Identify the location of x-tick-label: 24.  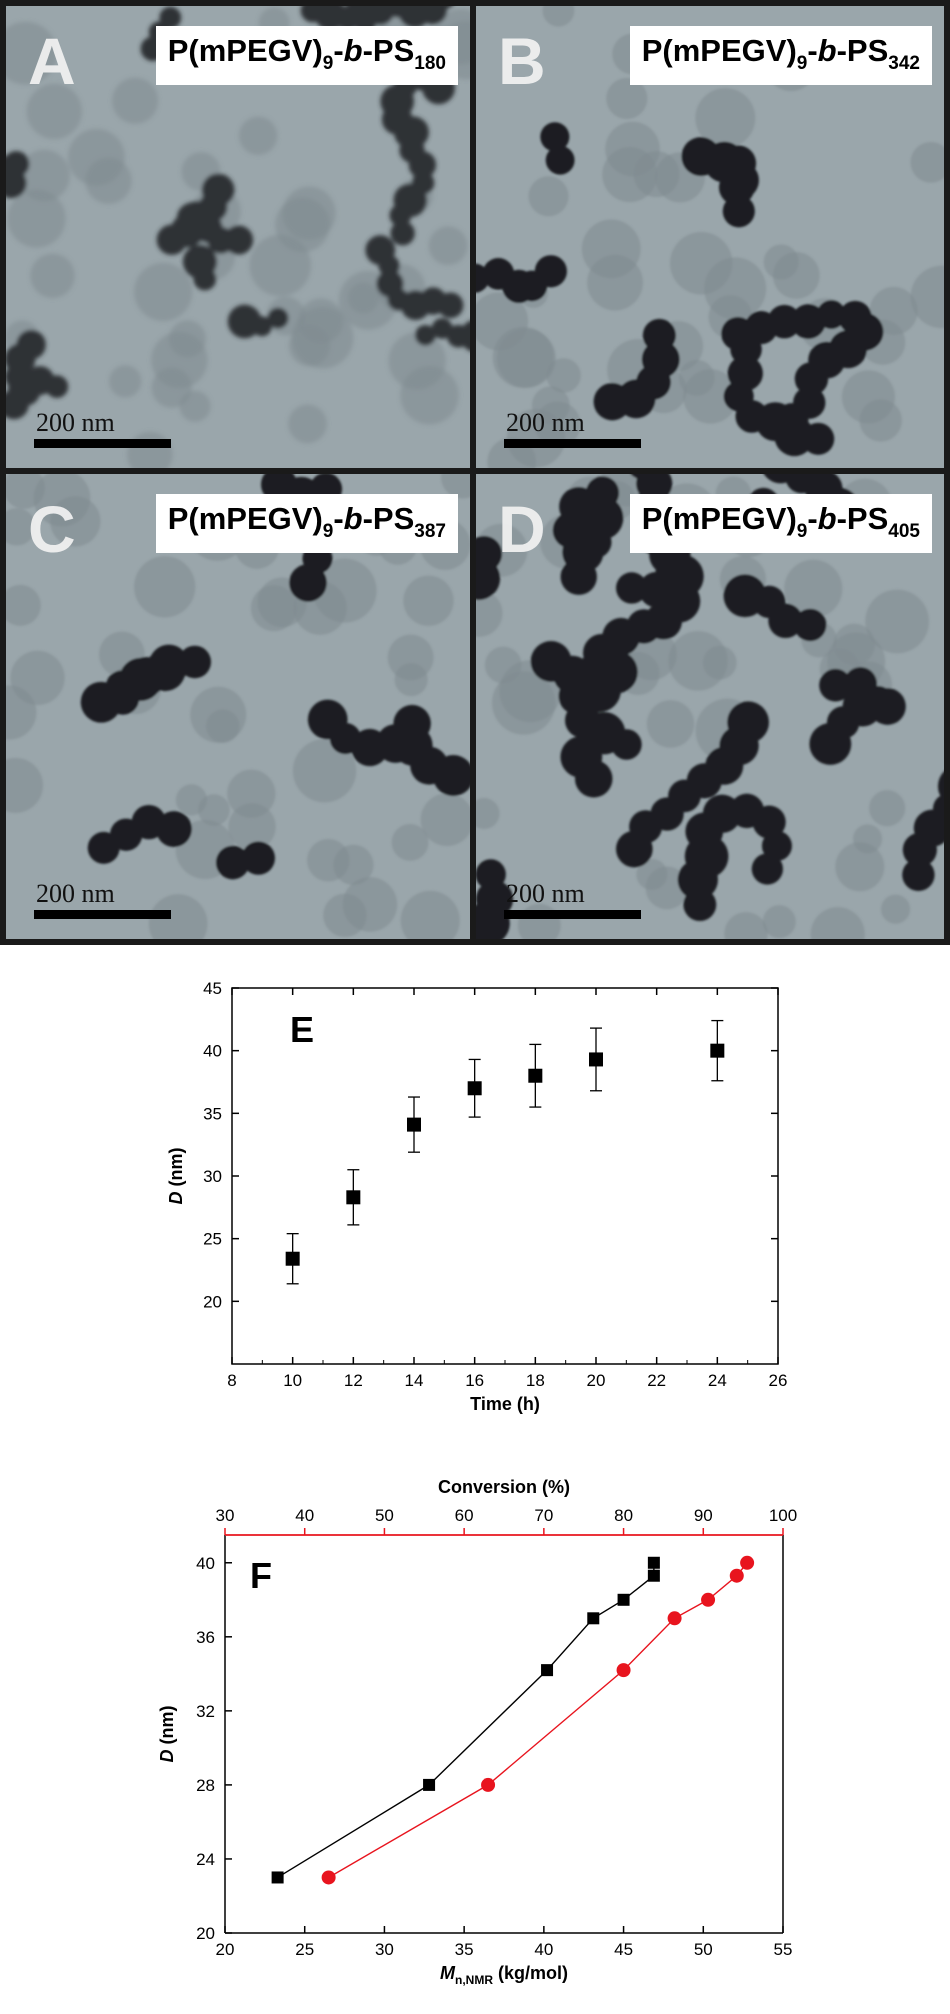
(717, 1380).